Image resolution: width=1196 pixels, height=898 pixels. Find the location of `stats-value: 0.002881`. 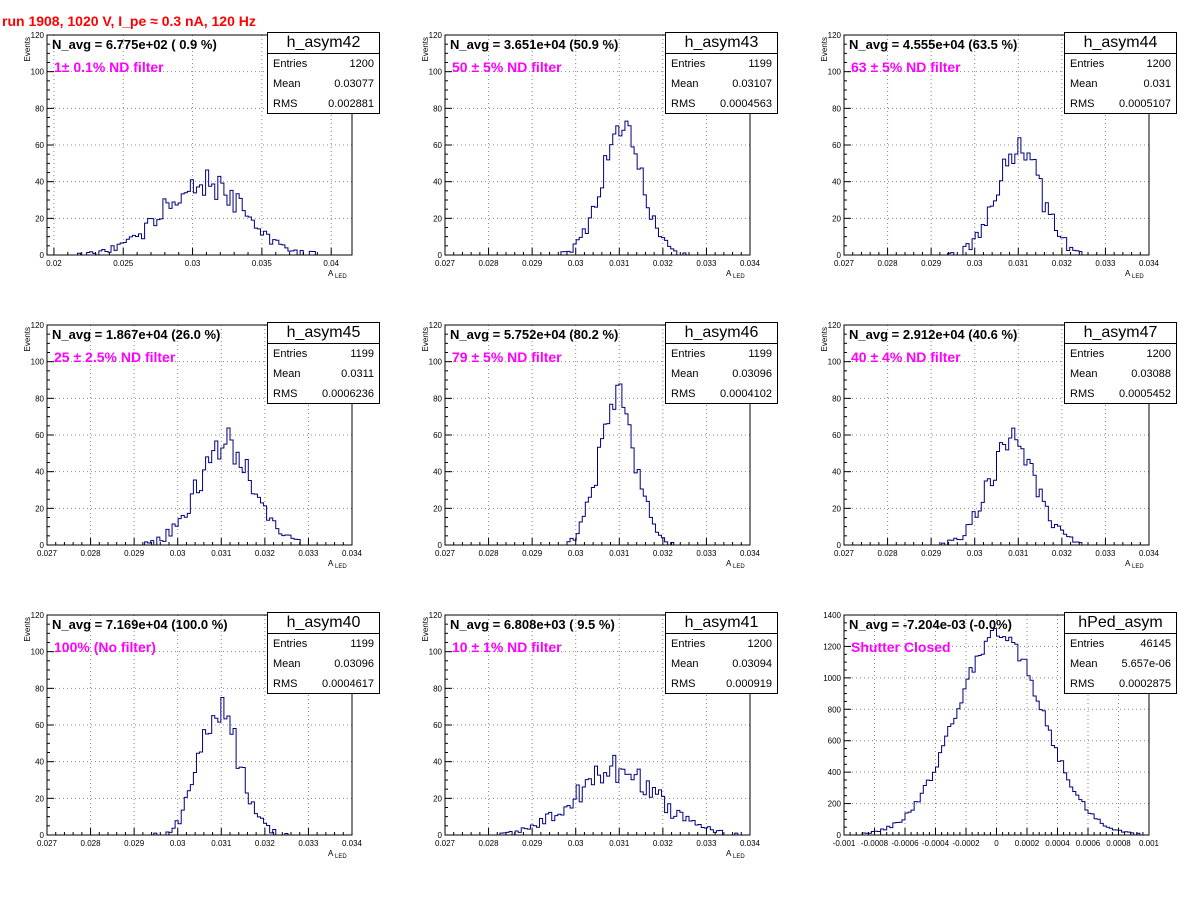

stats-value: 0.002881 is located at coordinates (351, 104).